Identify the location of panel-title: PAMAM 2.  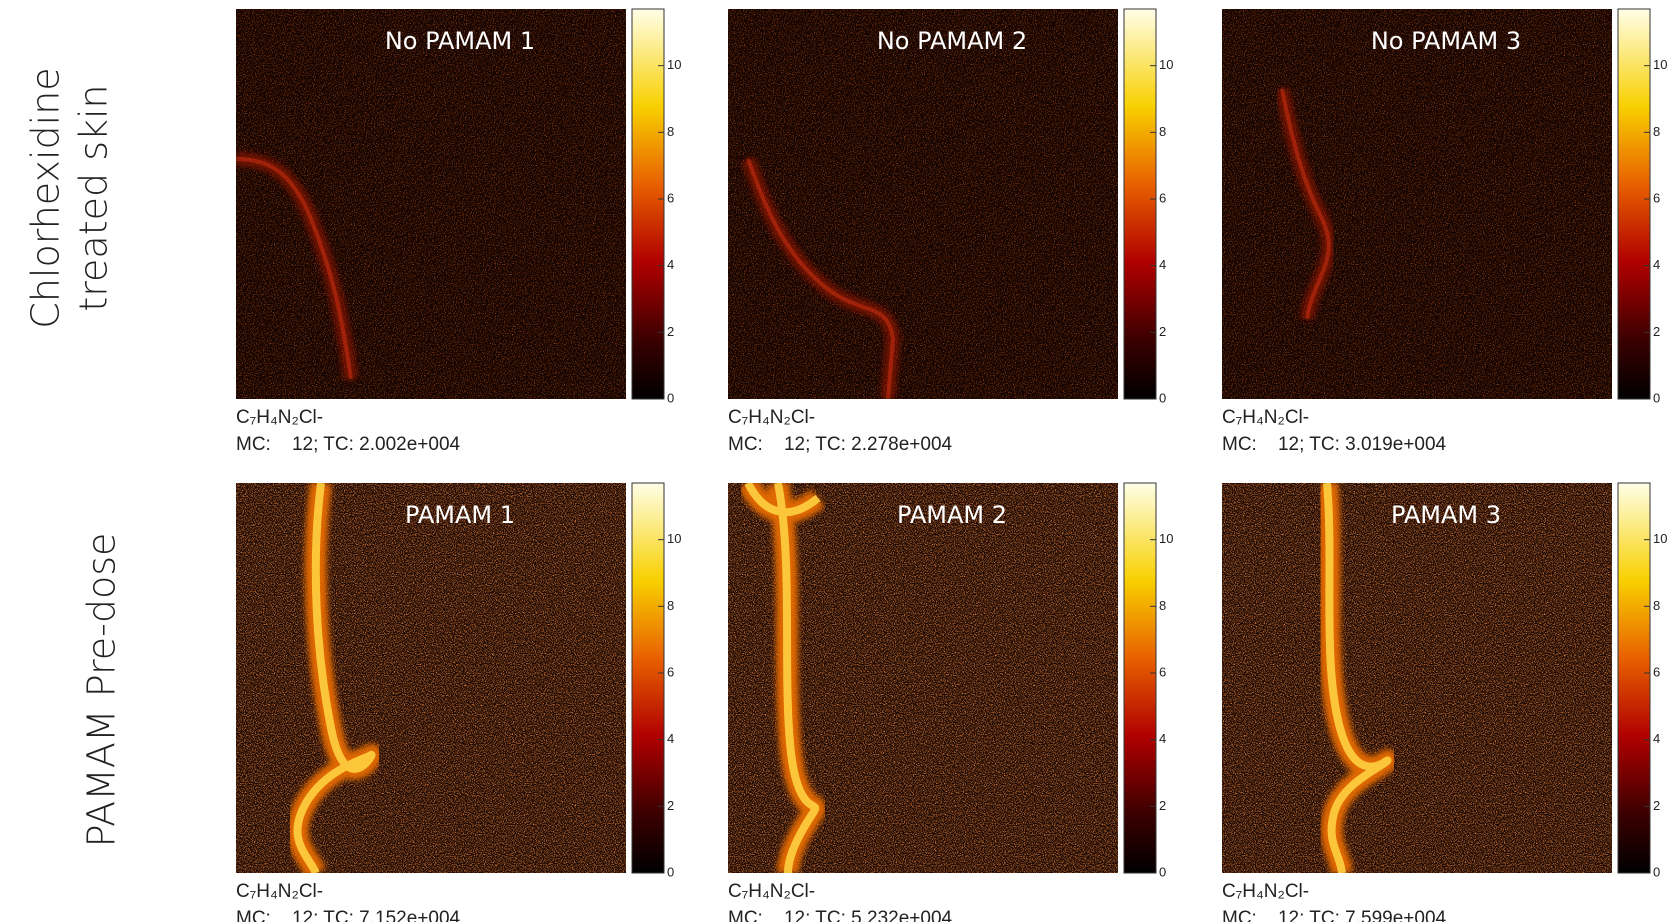
(952, 515).